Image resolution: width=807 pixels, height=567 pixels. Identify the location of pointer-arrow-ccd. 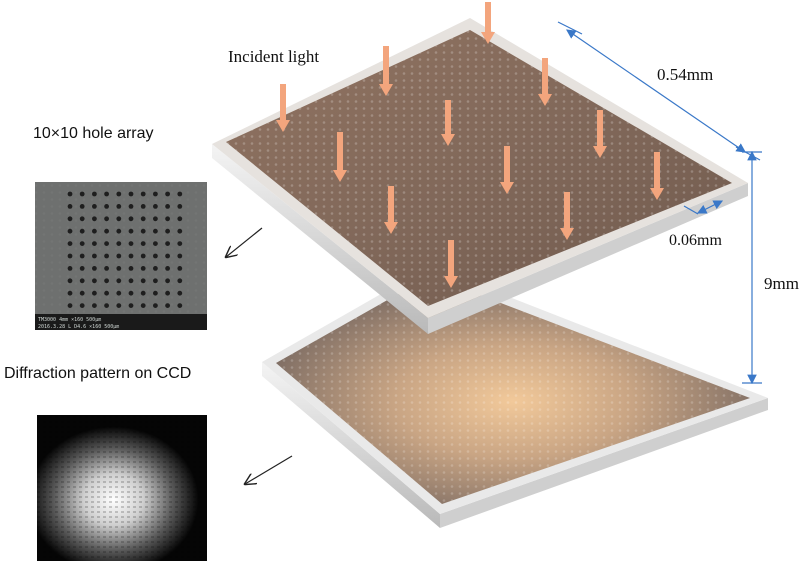
(269, 469).